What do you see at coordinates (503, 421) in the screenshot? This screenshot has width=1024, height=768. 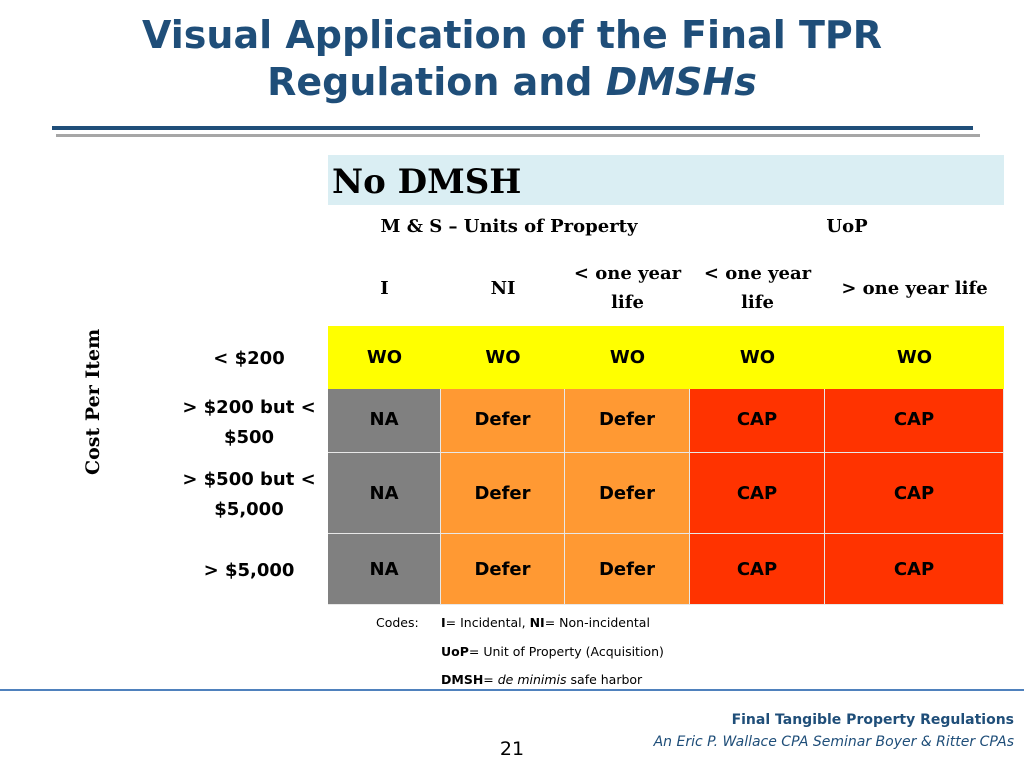 I see `cell-r1-ni: Defer` at bounding box center [503, 421].